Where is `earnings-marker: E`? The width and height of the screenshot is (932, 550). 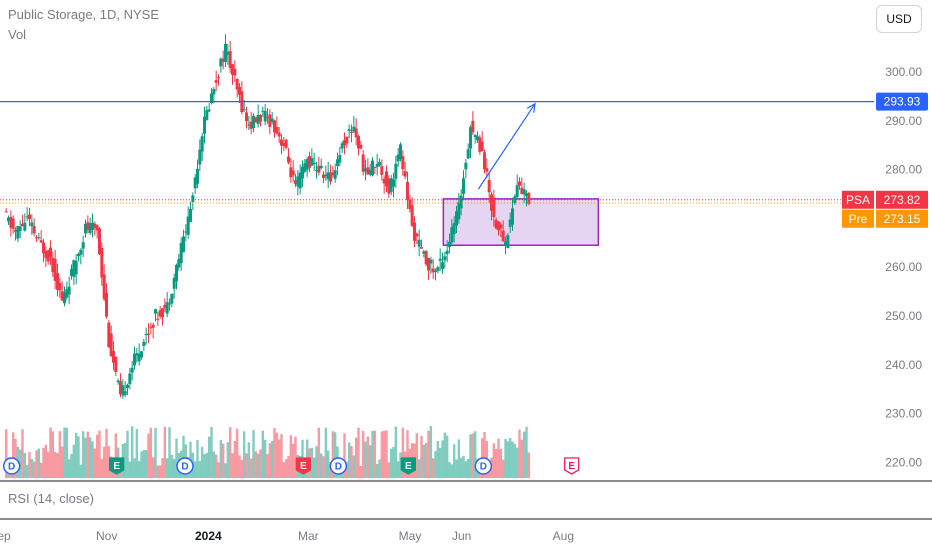
earnings-marker: E is located at coordinates (572, 466).